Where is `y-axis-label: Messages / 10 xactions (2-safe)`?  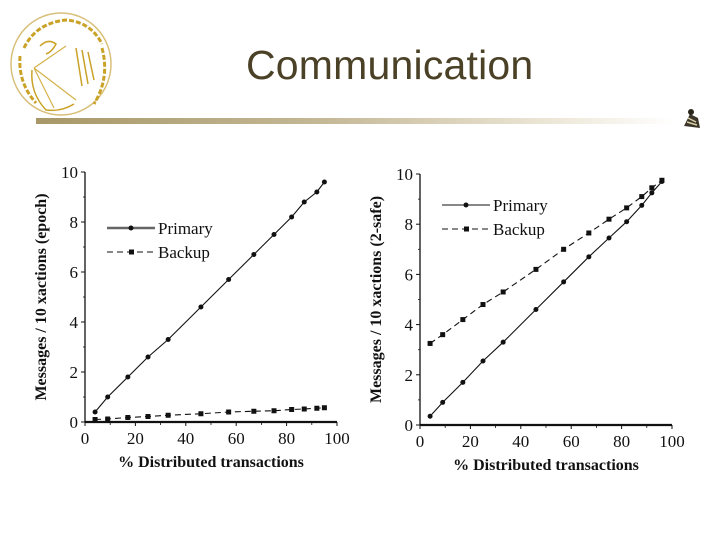 y-axis-label: Messages / 10 xactions (2-safe) is located at coordinates (376, 299).